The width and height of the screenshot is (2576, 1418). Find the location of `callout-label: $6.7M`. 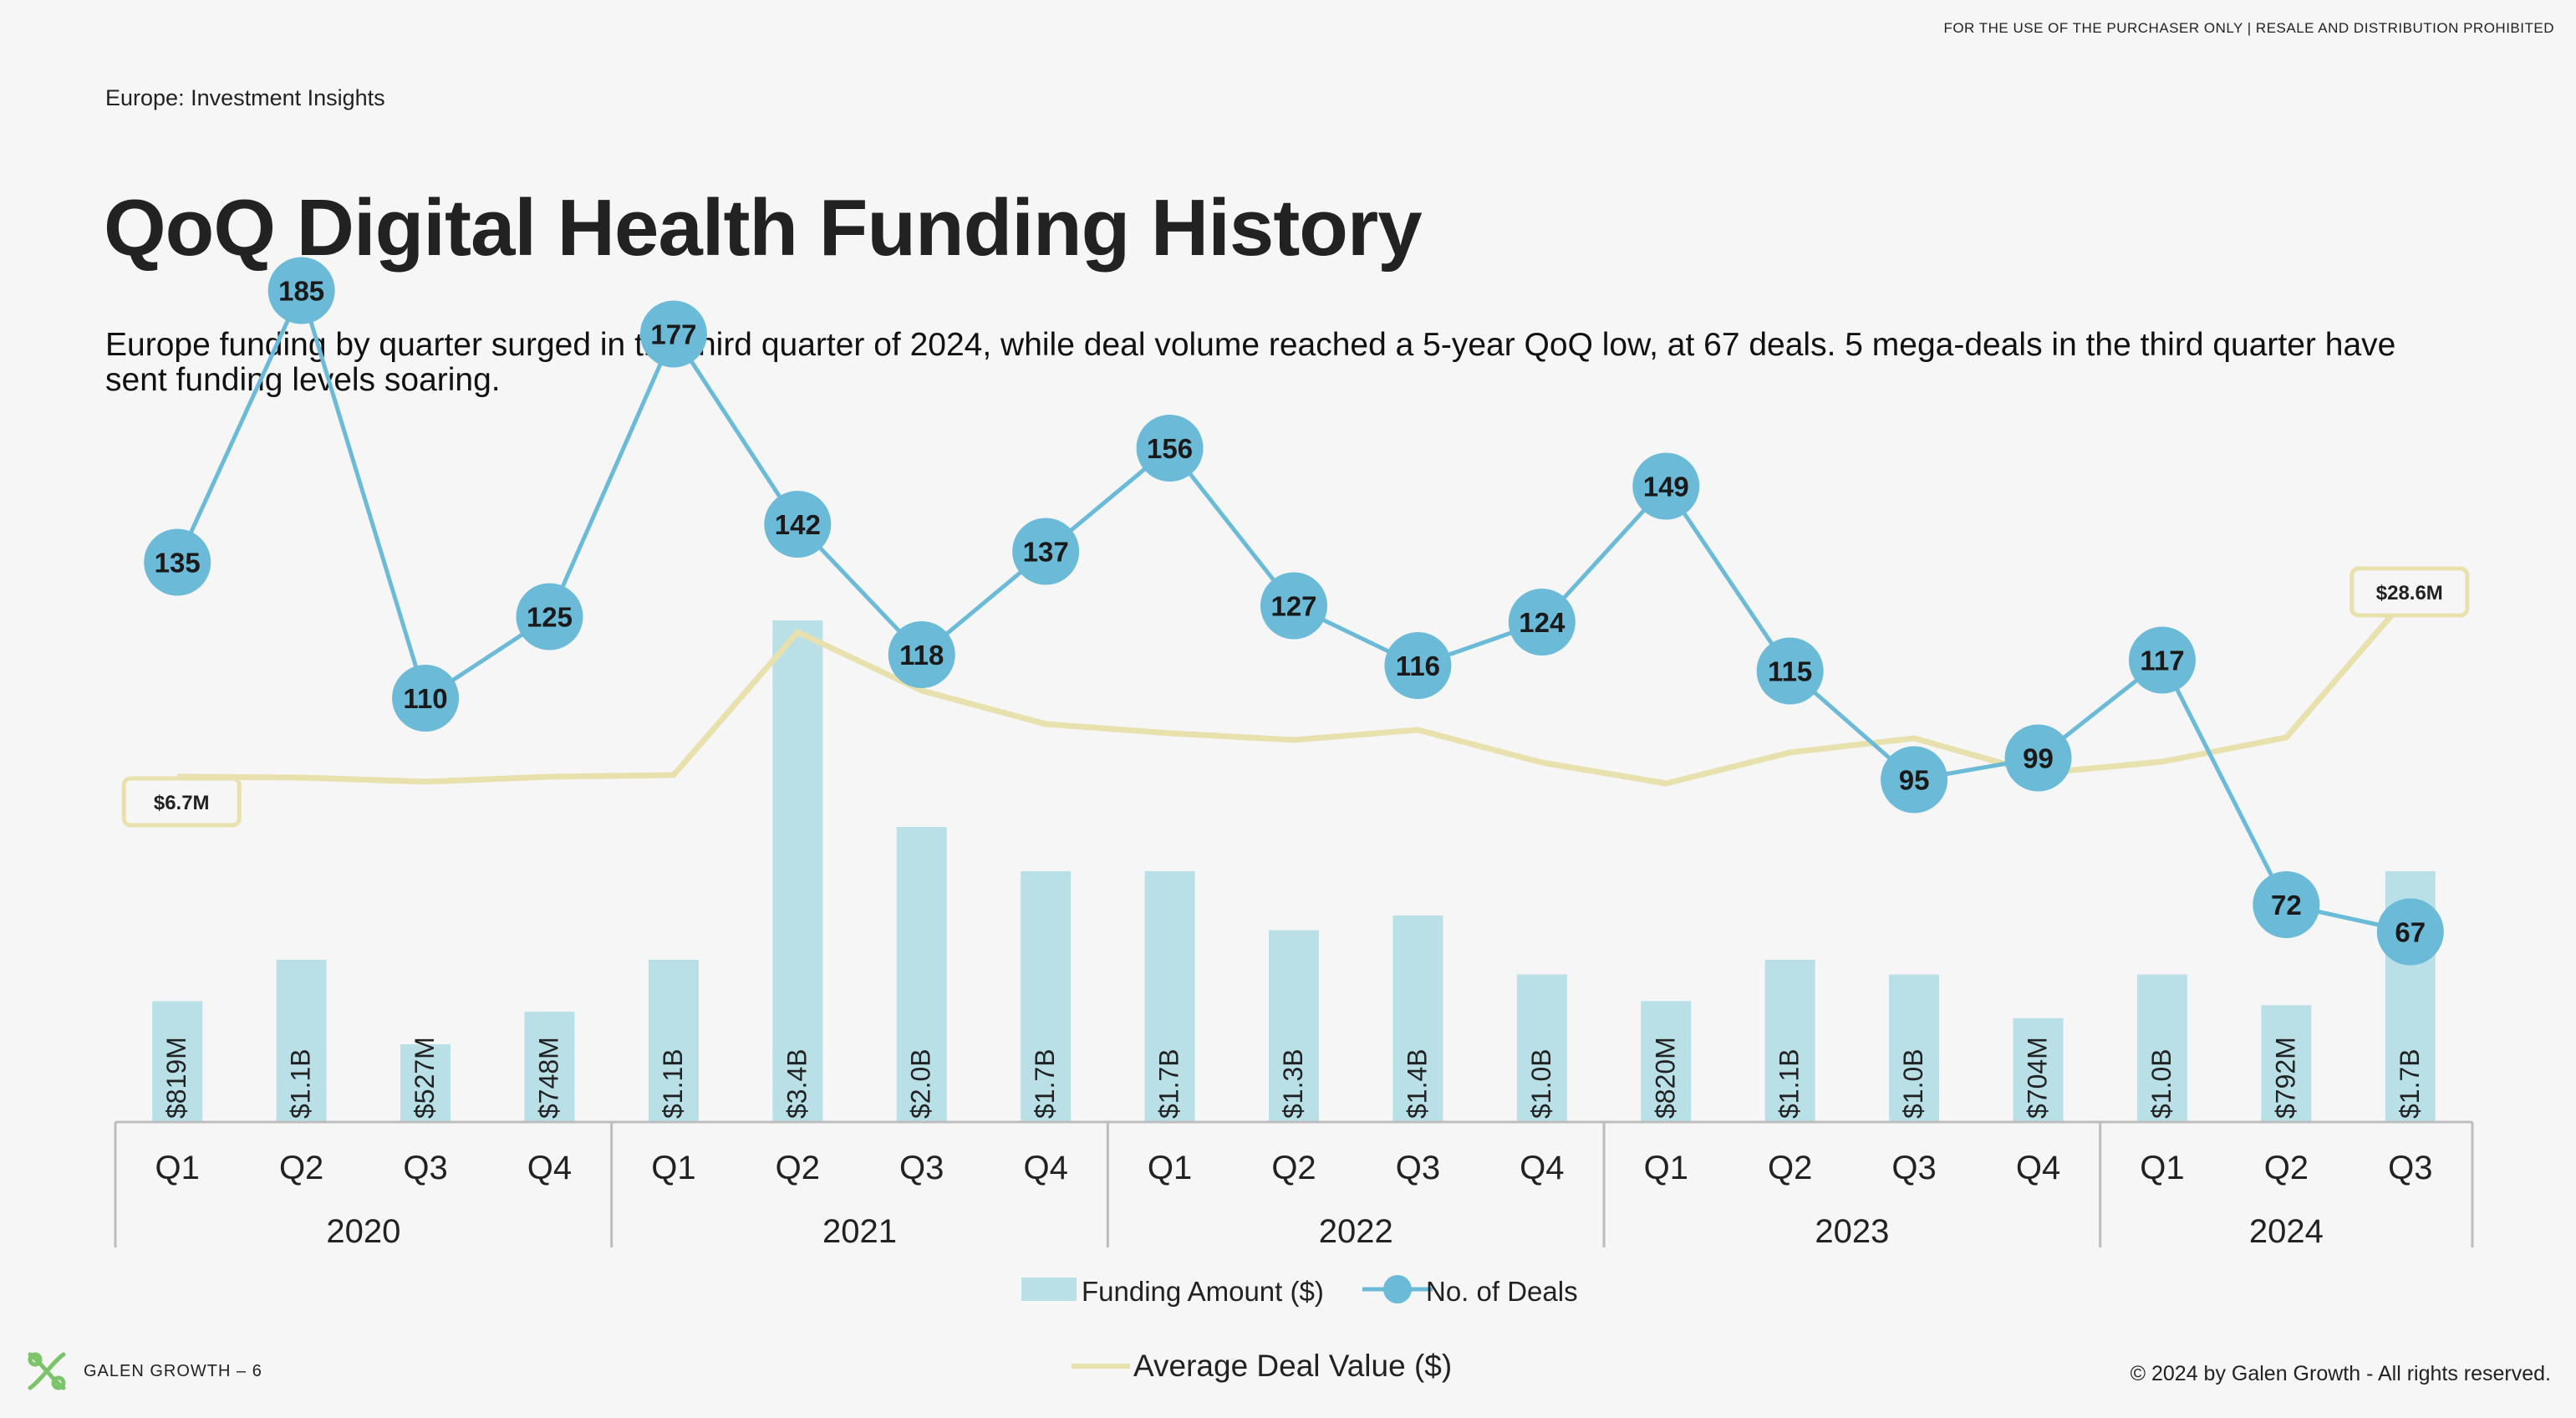

callout-label: $6.7M is located at coordinates (182, 803).